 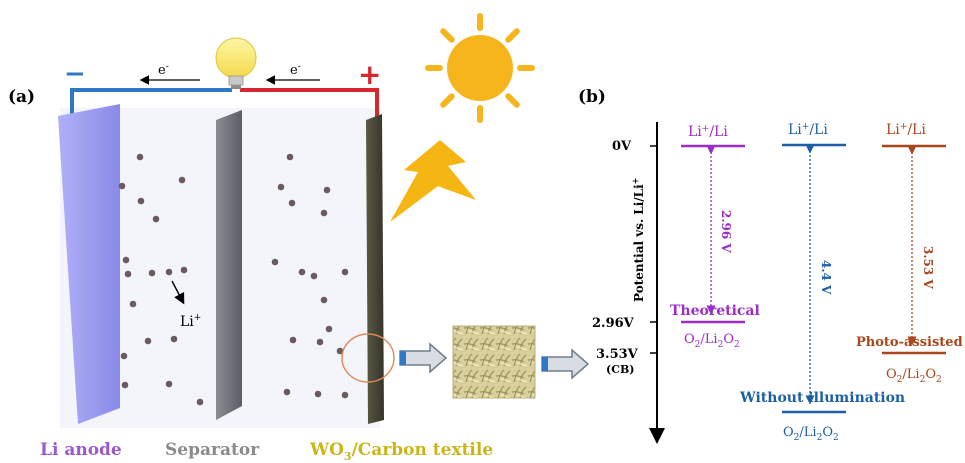 What do you see at coordinates (229, 265) in the screenshot?
I see `separator-plate` at bounding box center [229, 265].